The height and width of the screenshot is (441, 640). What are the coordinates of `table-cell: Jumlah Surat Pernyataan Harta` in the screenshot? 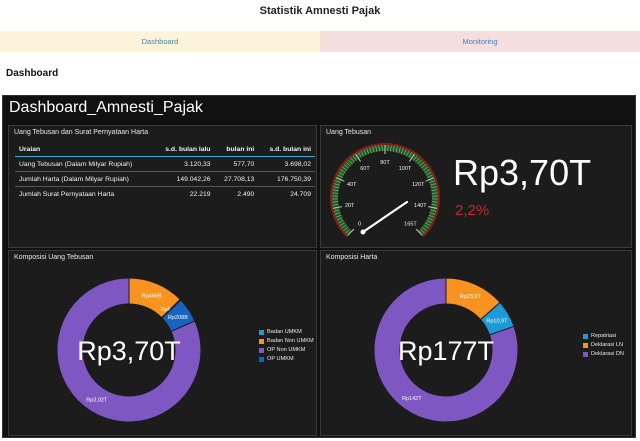 It's located at (67, 194).